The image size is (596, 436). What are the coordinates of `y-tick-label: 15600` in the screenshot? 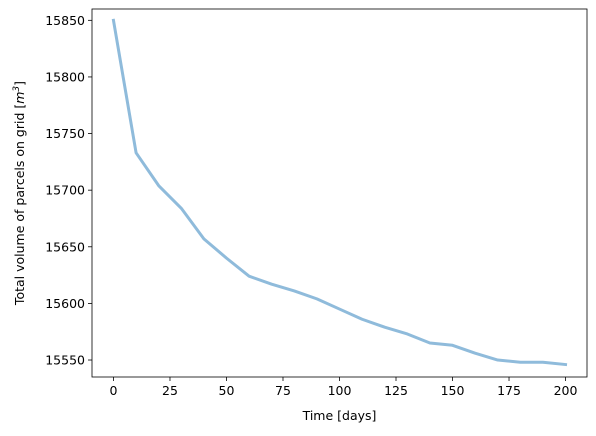 It's located at (65, 303).